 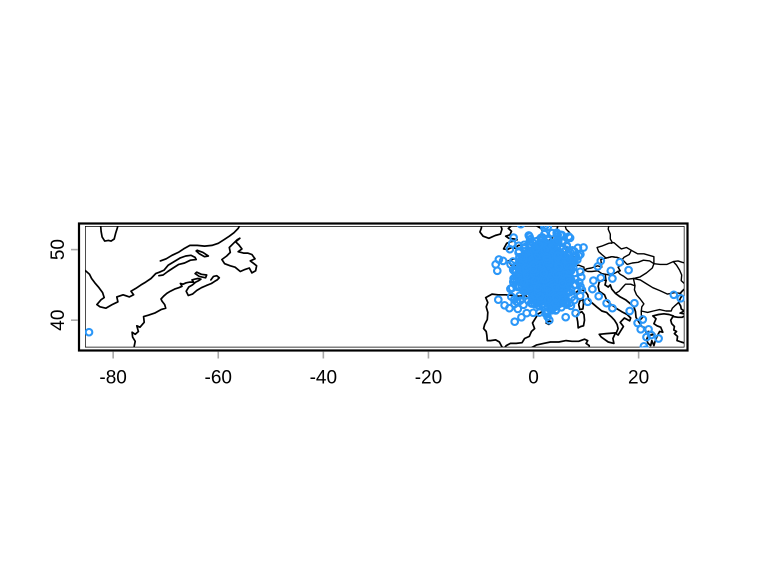 What do you see at coordinates (642, 257) in the screenshot?
I see `poland-slovakia-ukraine-border` at bounding box center [642, 257].